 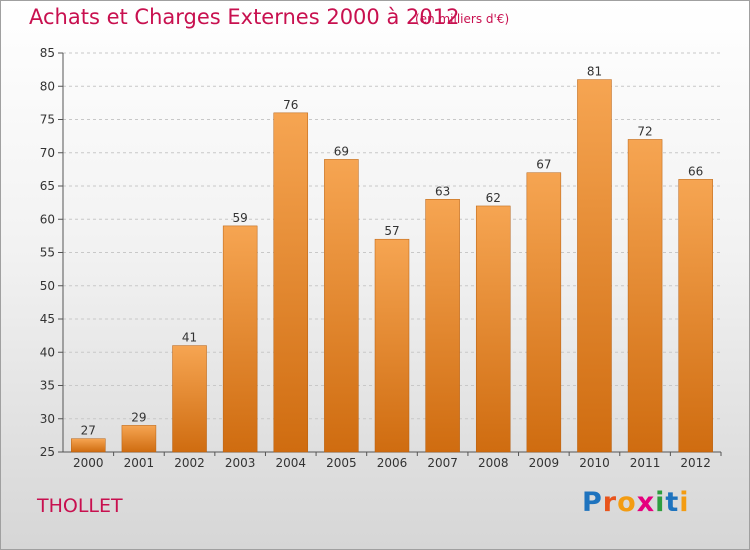 I want to click on logo-letter: P, so click(x=592, y=502).